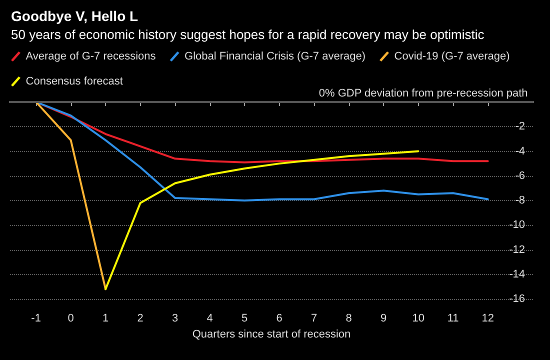  I want to click on x-tick-label: 0, so click(71, 318).